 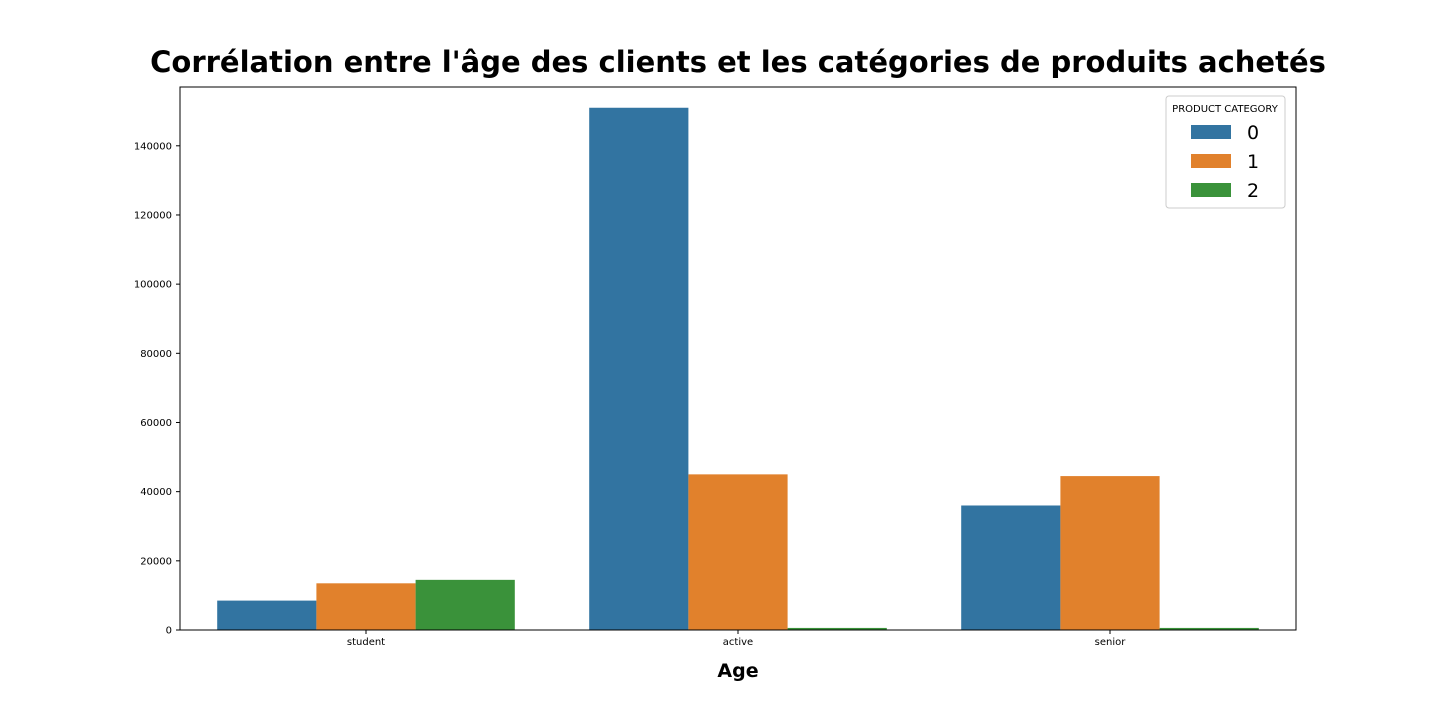 I want to click on x-tick-label-active: active, so click(x=738, y=642).